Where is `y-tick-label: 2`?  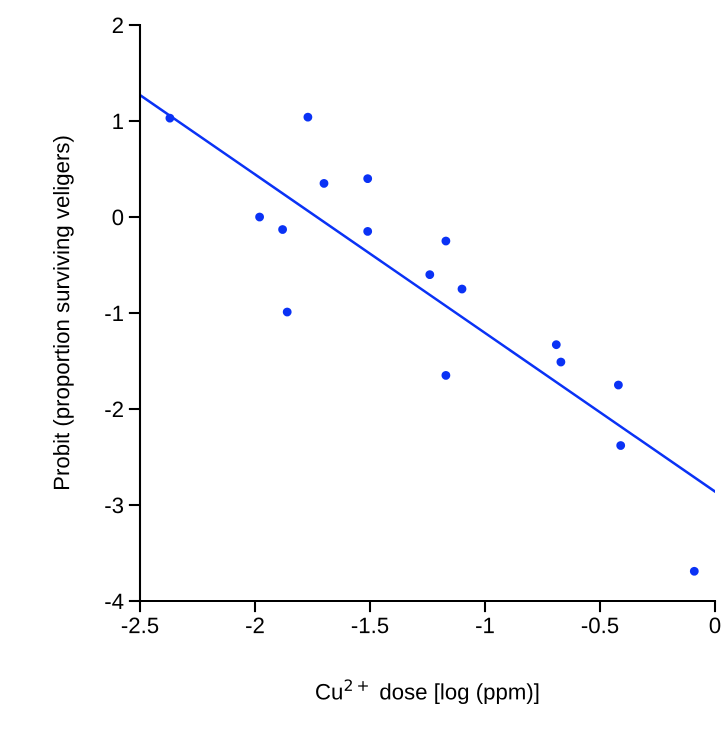
y-tick-label: 2 is located at coordinates (117, 26).